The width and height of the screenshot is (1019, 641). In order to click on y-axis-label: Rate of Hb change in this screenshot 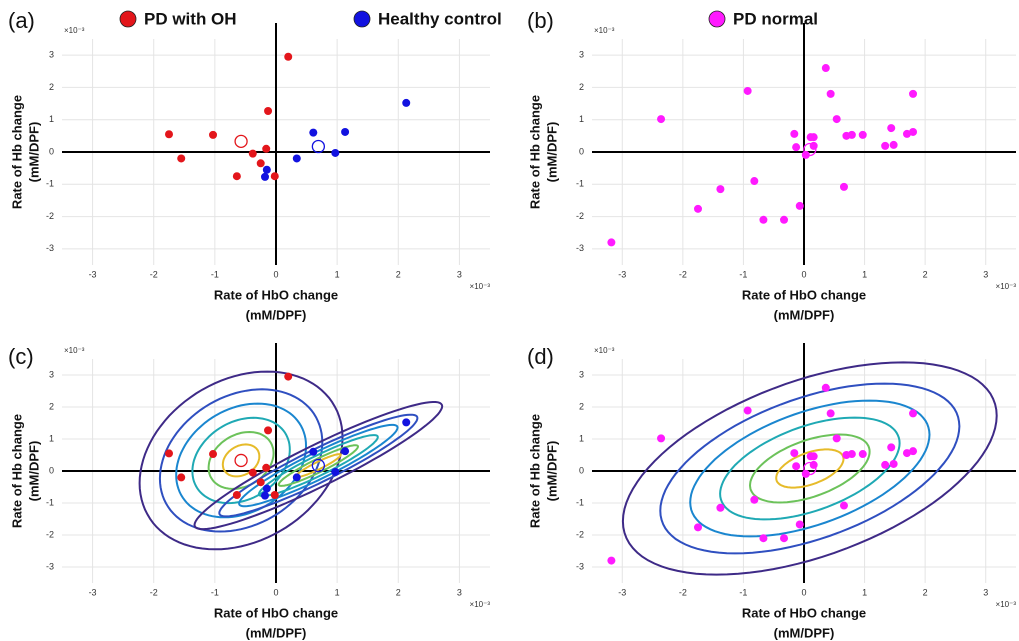, I will do `click(534, 471)`.